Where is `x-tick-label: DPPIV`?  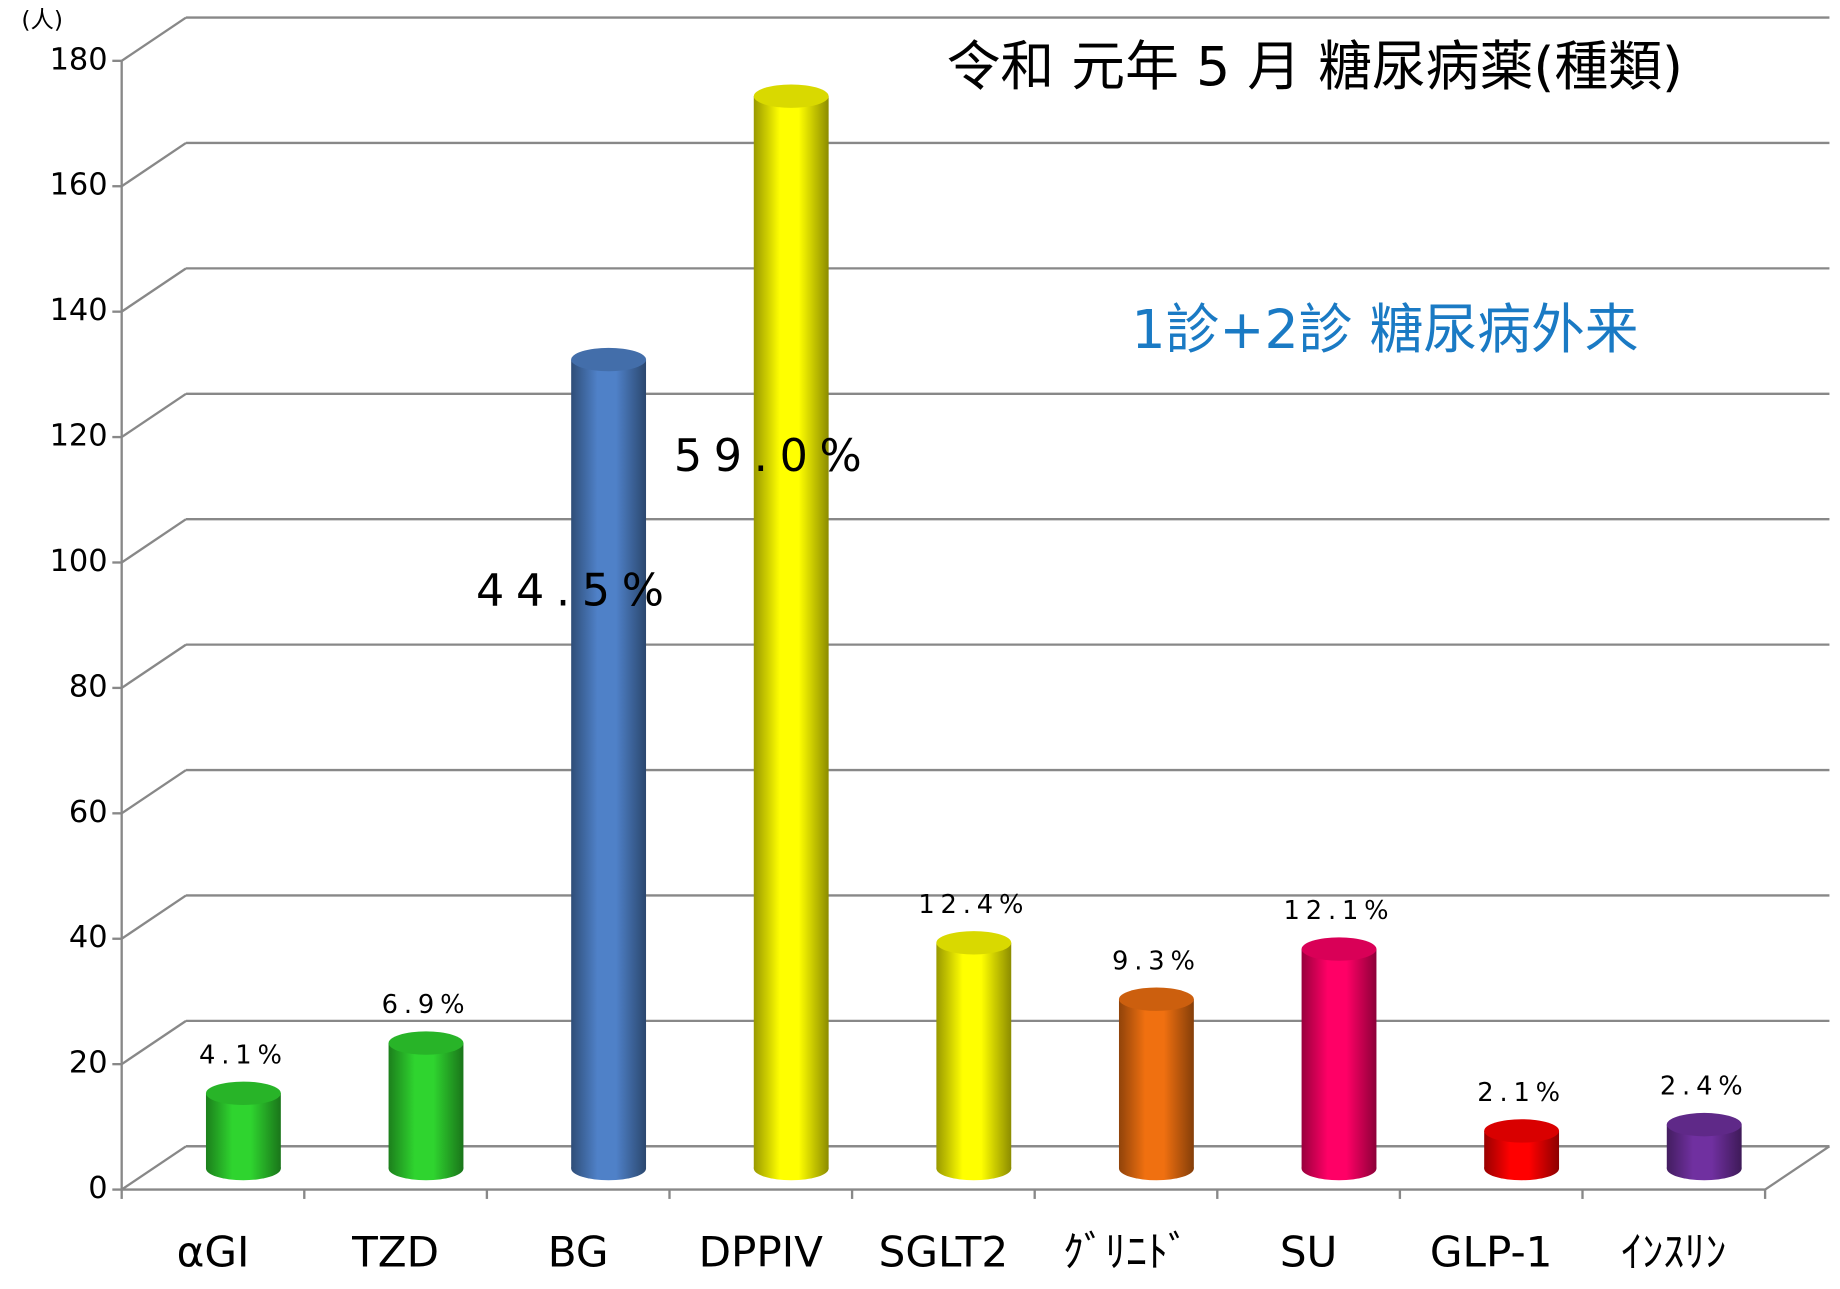 x-tick-label: DPPIV is located at coordinates (761, 1252).